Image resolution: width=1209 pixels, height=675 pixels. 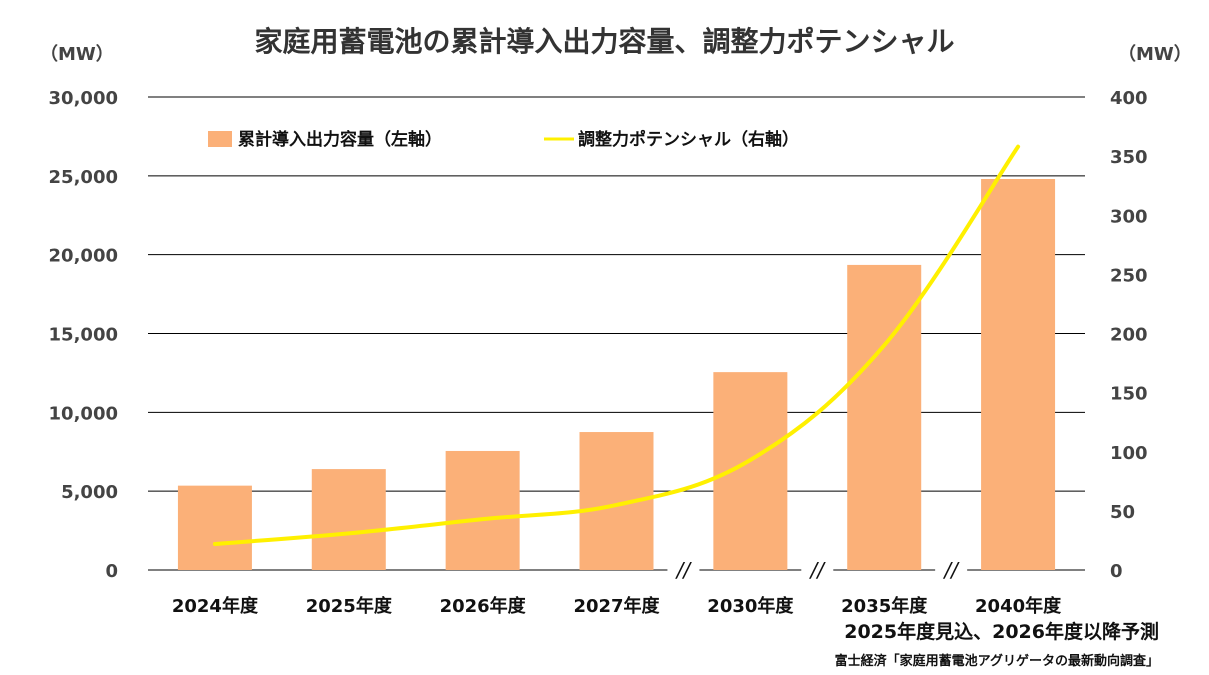 I want to click on right-tick-label: 250, so click(x=1129, y=275).